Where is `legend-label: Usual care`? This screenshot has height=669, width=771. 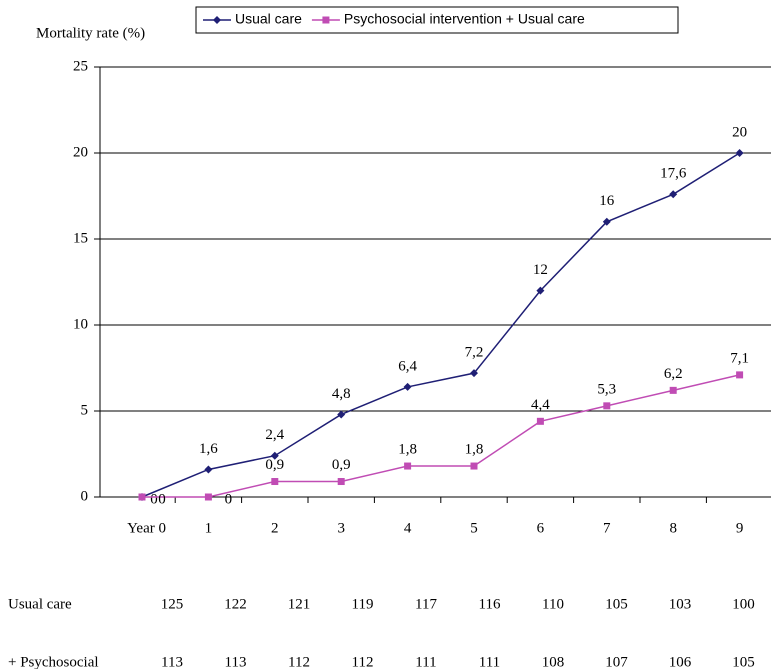
legend-label: Usual care is located at coordinates (268, 19).